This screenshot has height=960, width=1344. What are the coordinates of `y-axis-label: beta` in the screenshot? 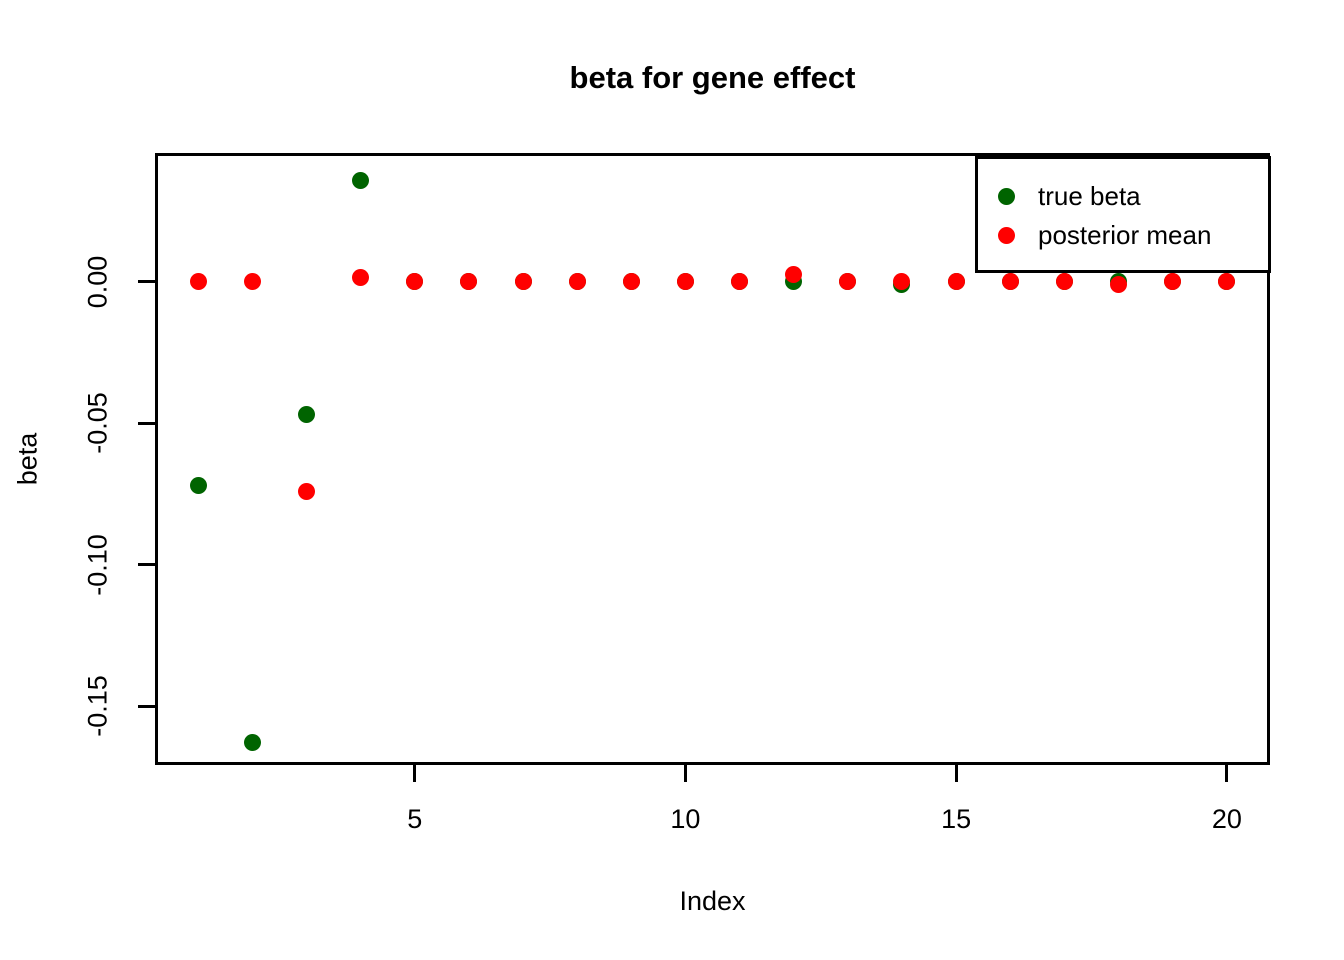 It's located at (27, 459).